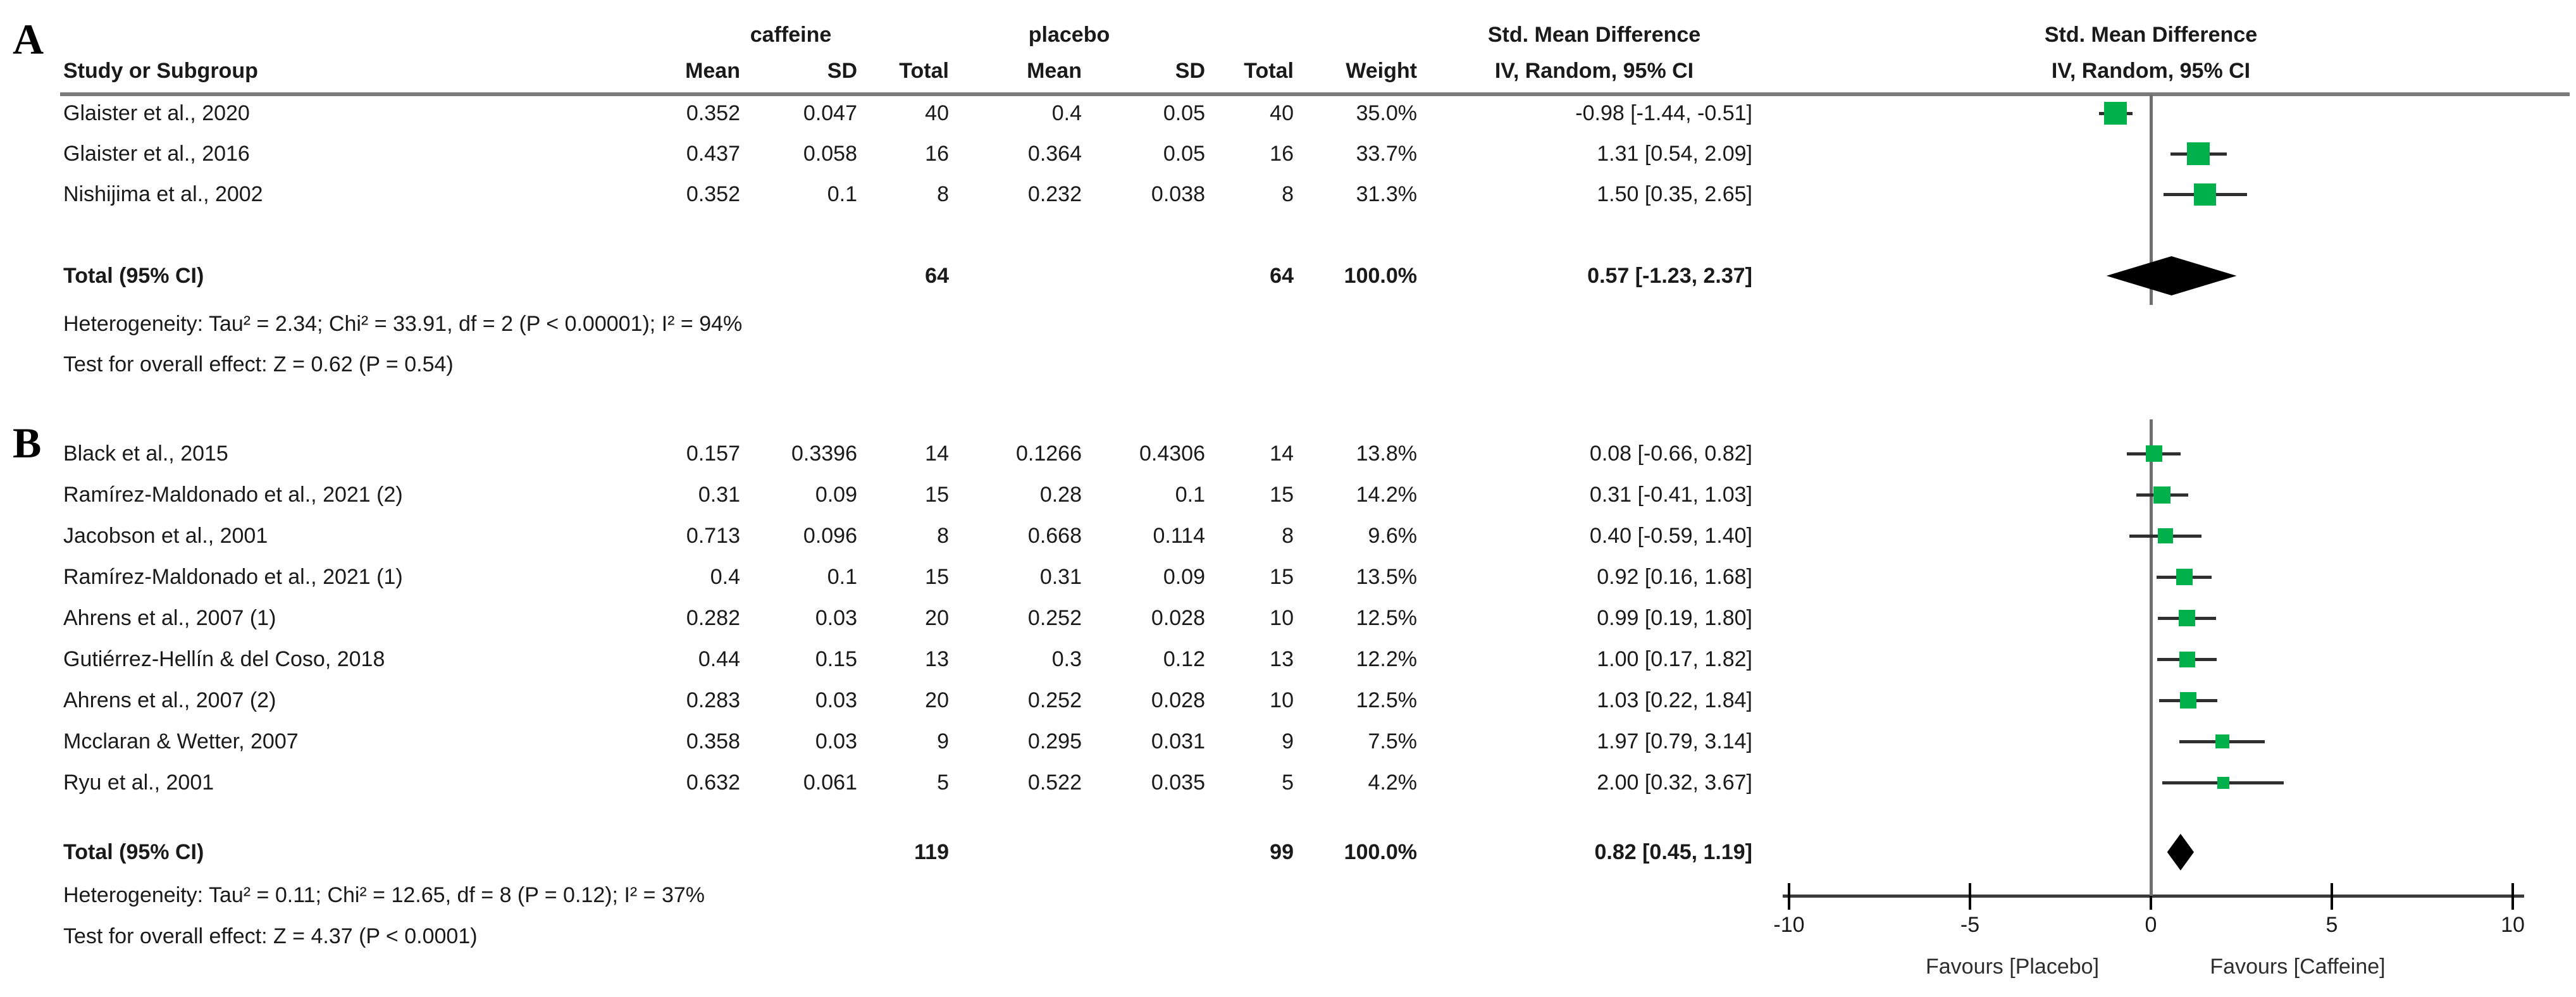 This screenshot has width=2576, height=997. Describe the element at coordinates (165, 536) in the screenshot. I see `study-row-name: Jacobson et al., 2001` at that location.